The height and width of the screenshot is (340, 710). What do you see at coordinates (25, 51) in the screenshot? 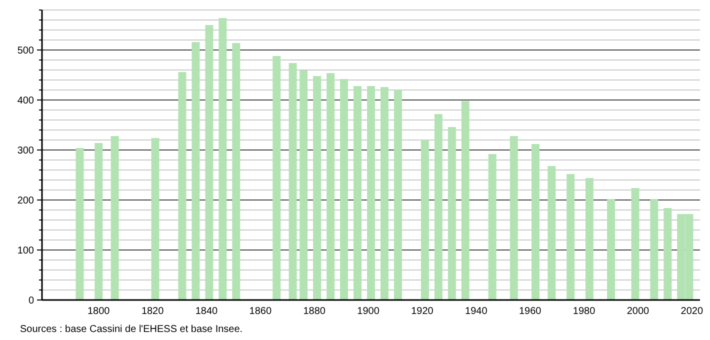
I see `y-tick-label: 500` at bounding box center [25, 51].